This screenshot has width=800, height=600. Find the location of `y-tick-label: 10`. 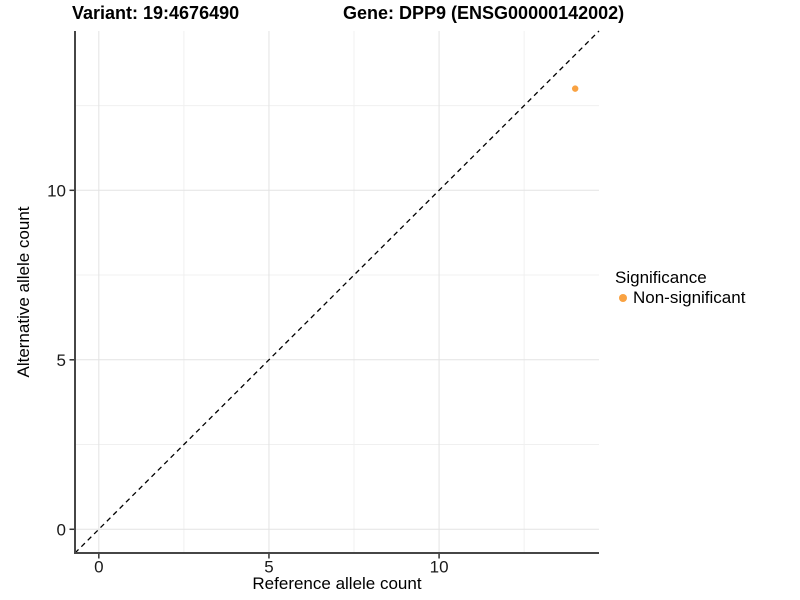

y-tick-label: 10 is located at coordinates (56, 190).